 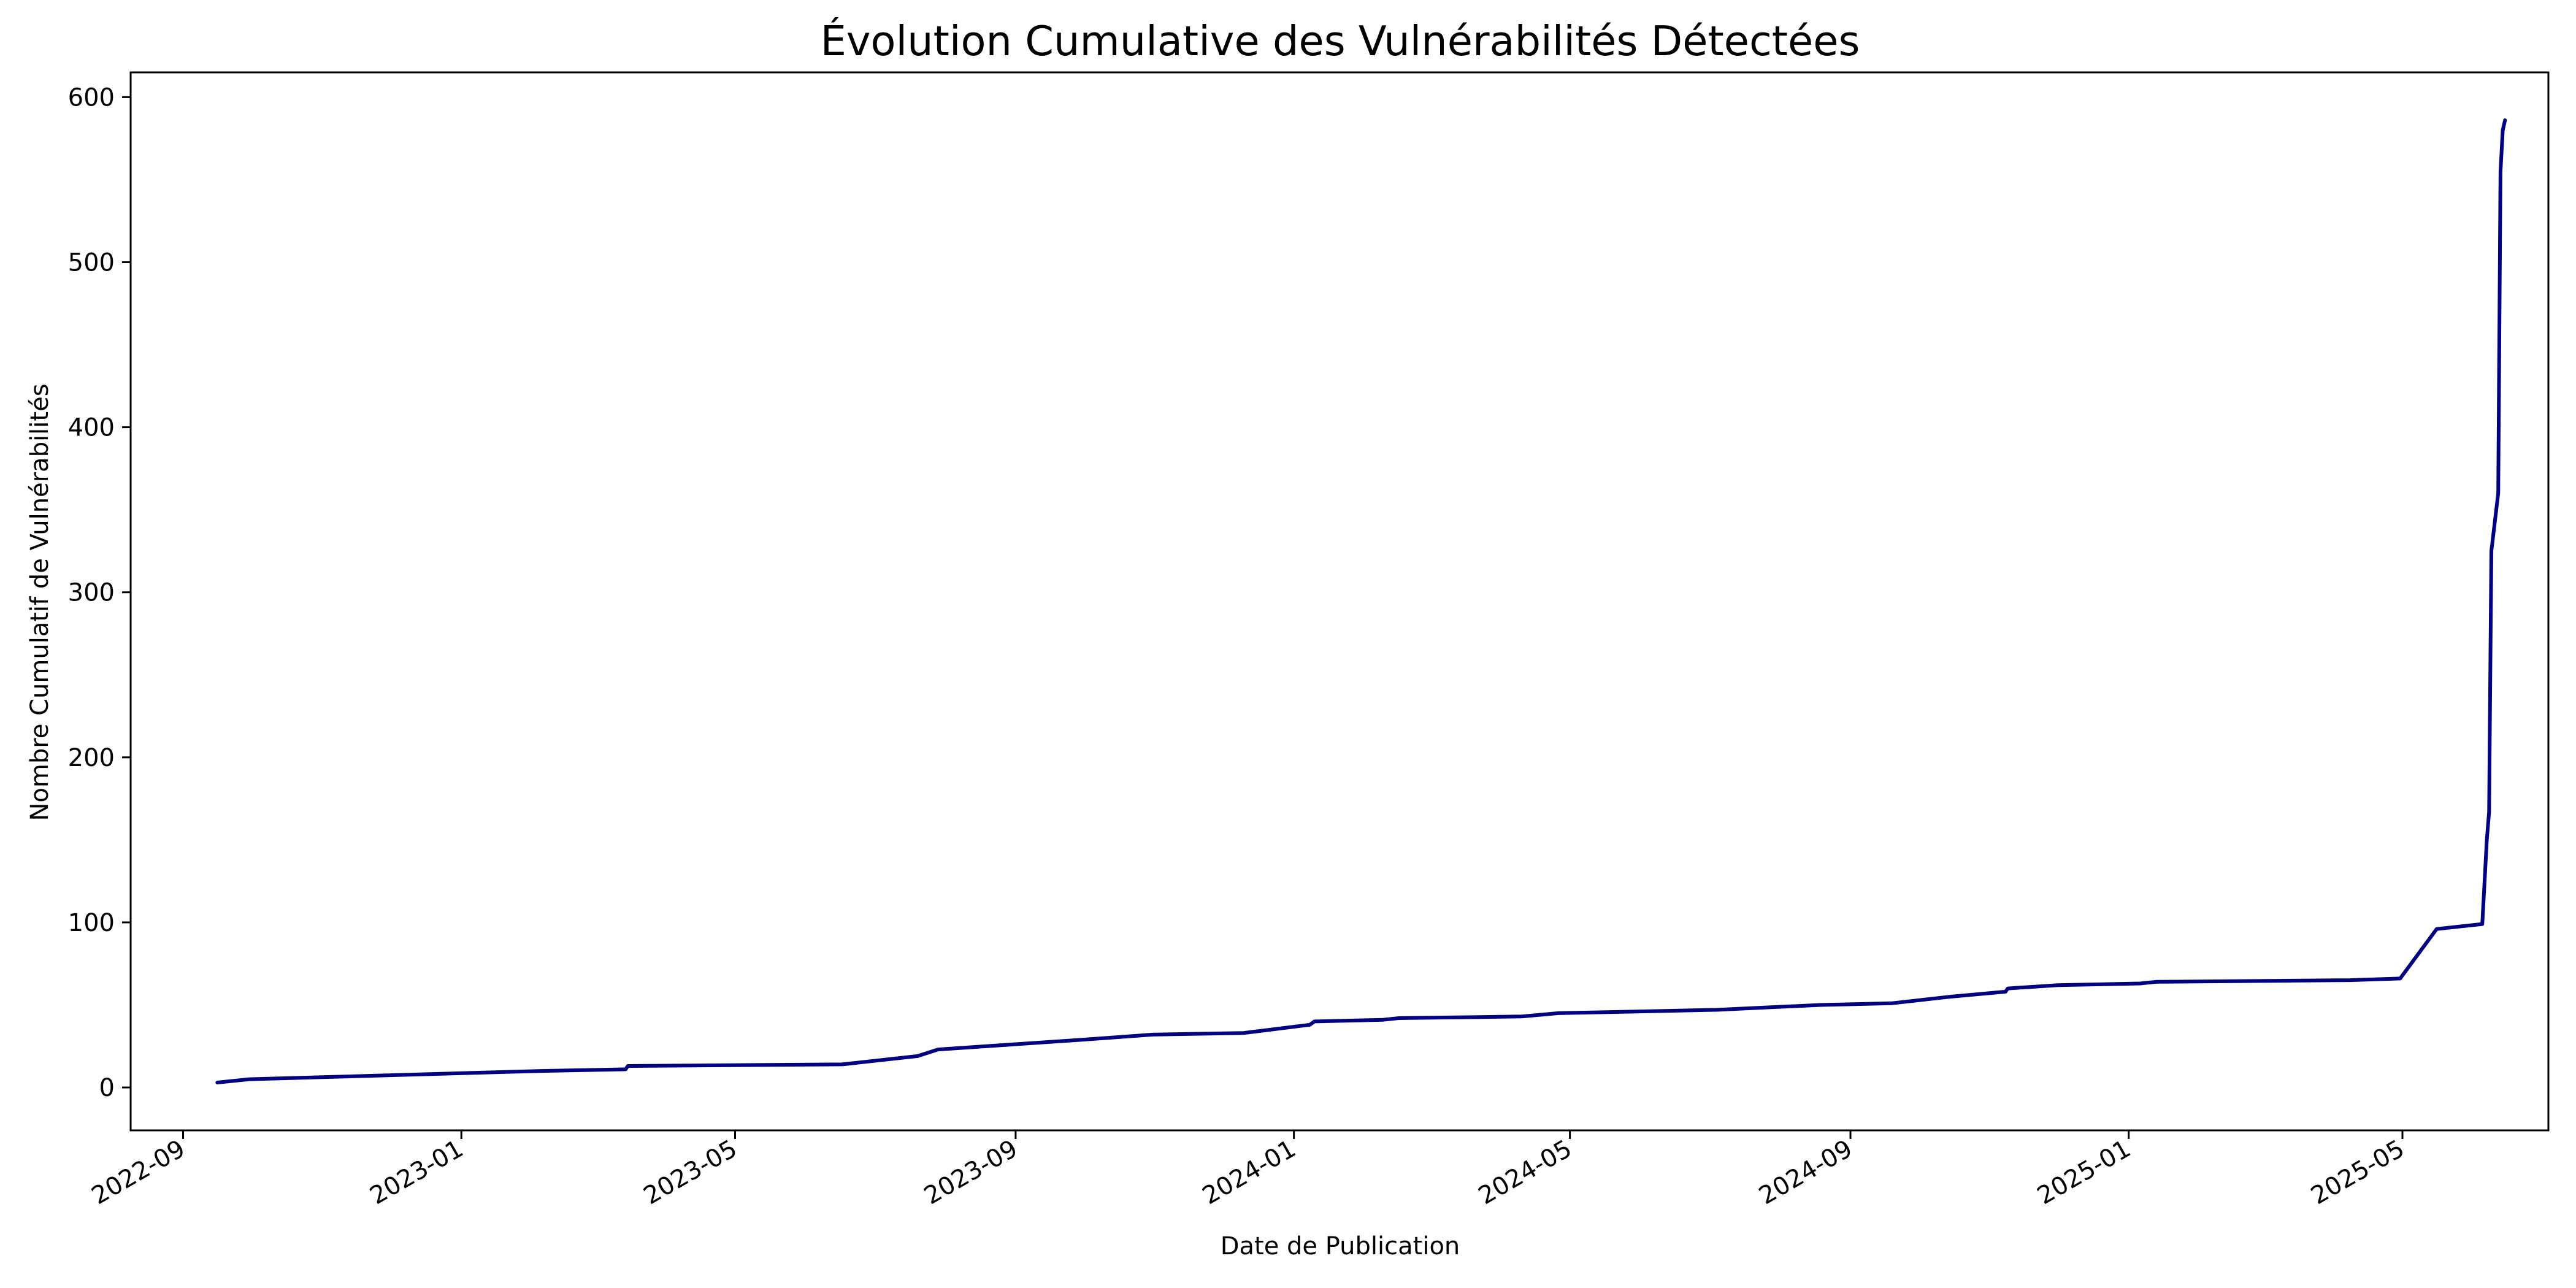 What do you see at coordinates (107, 1088) in the screenshot?
I see `y-tick-label: 0` at bounding box center [107, 1088].